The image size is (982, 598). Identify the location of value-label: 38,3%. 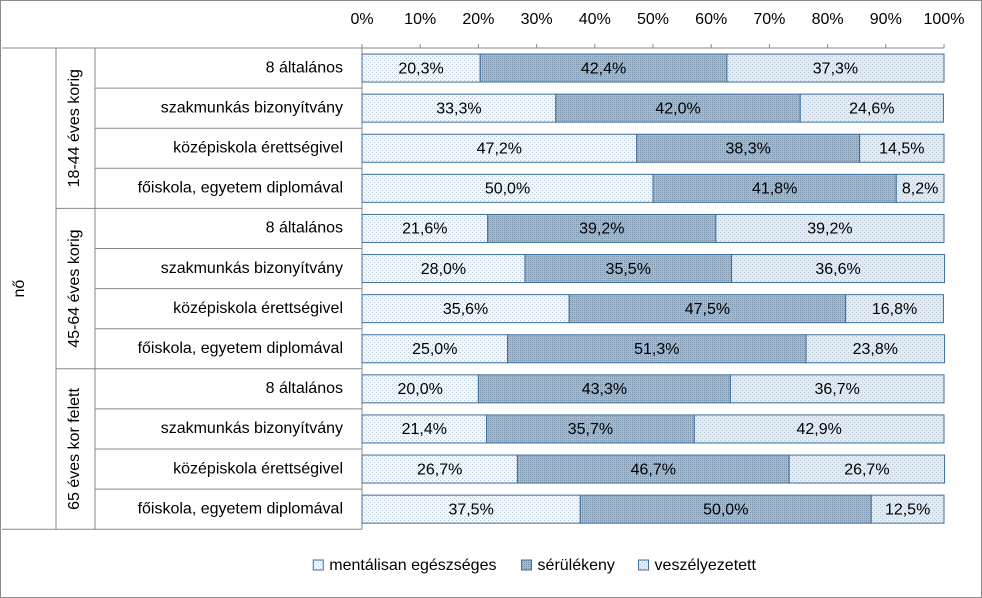
(747, 148).